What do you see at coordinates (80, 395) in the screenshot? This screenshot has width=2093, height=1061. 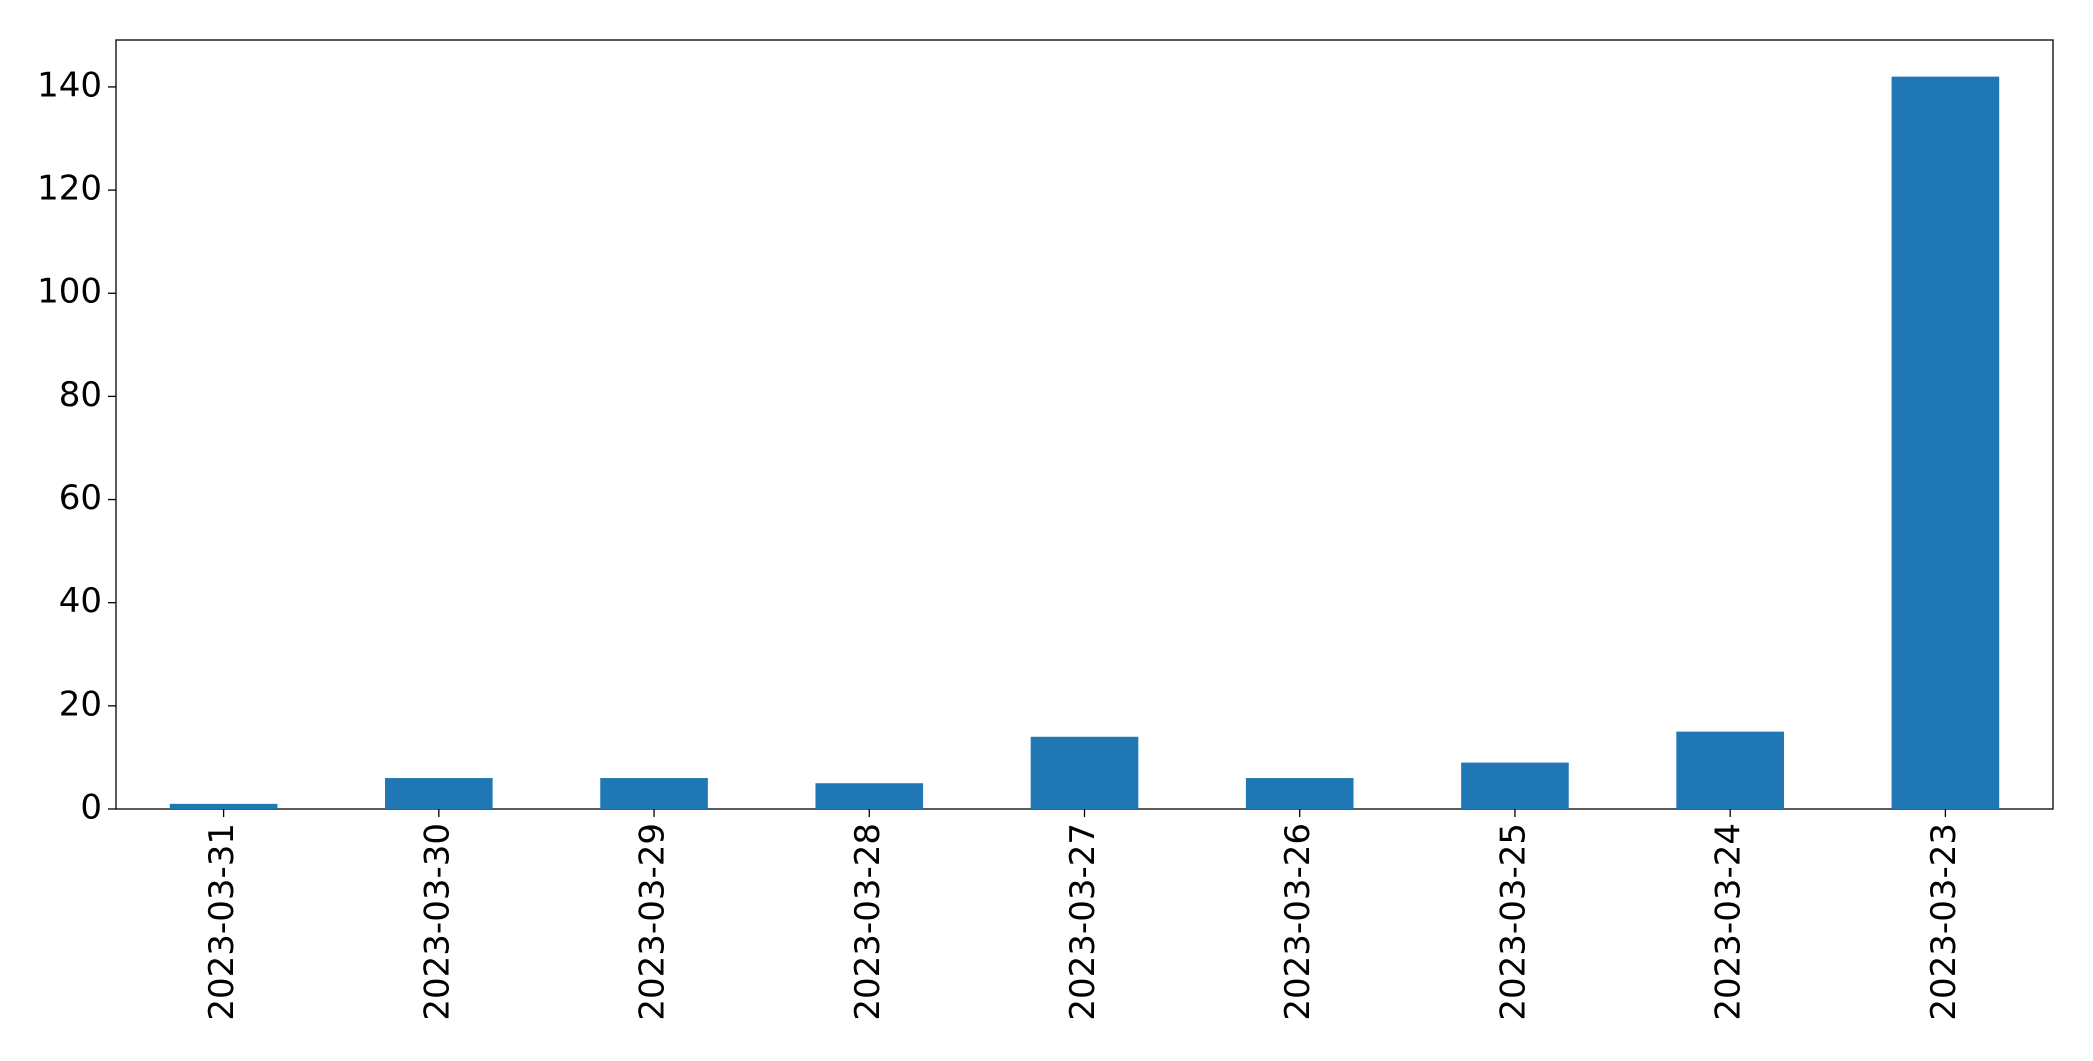 I see `y-tick-label: 80` at bounding box center [80, 395].